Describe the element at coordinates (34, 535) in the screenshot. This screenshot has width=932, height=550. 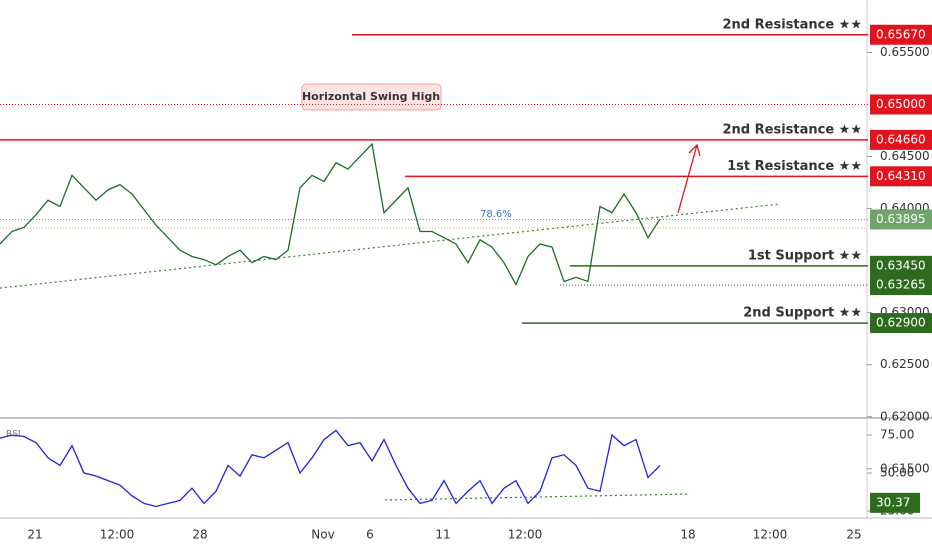
I see `x-tick-label: 21` at that location.